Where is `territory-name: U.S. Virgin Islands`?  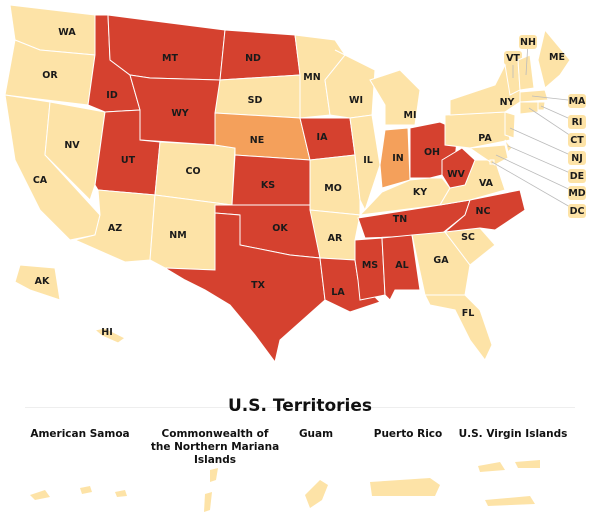 territory-name: U.S. Virgin Islands is located at coordinates (513, 434).